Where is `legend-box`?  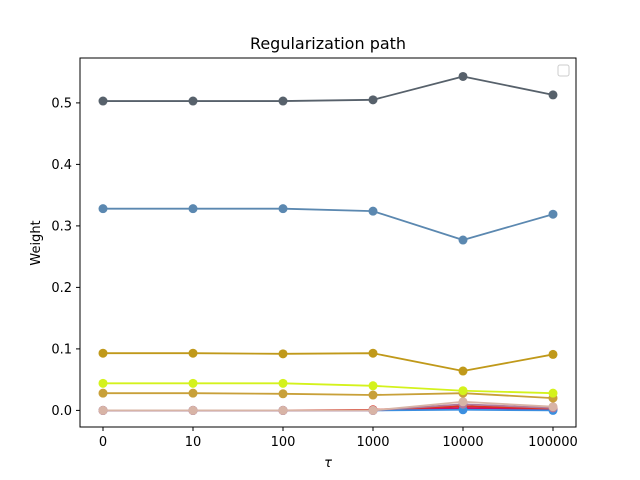 legend-box is located at coordinates (563, 70).